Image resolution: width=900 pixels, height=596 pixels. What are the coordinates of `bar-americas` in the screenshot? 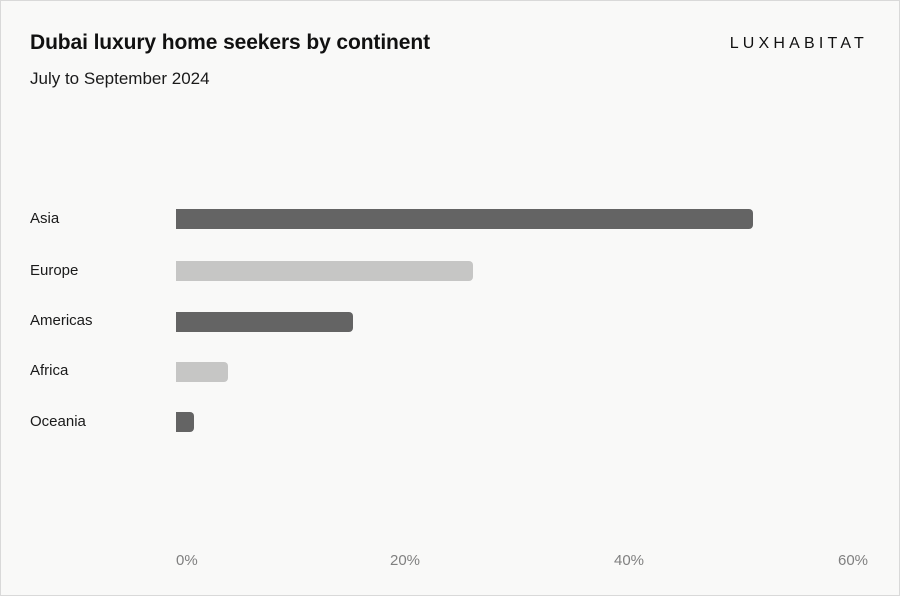 It's located at (264, 322).